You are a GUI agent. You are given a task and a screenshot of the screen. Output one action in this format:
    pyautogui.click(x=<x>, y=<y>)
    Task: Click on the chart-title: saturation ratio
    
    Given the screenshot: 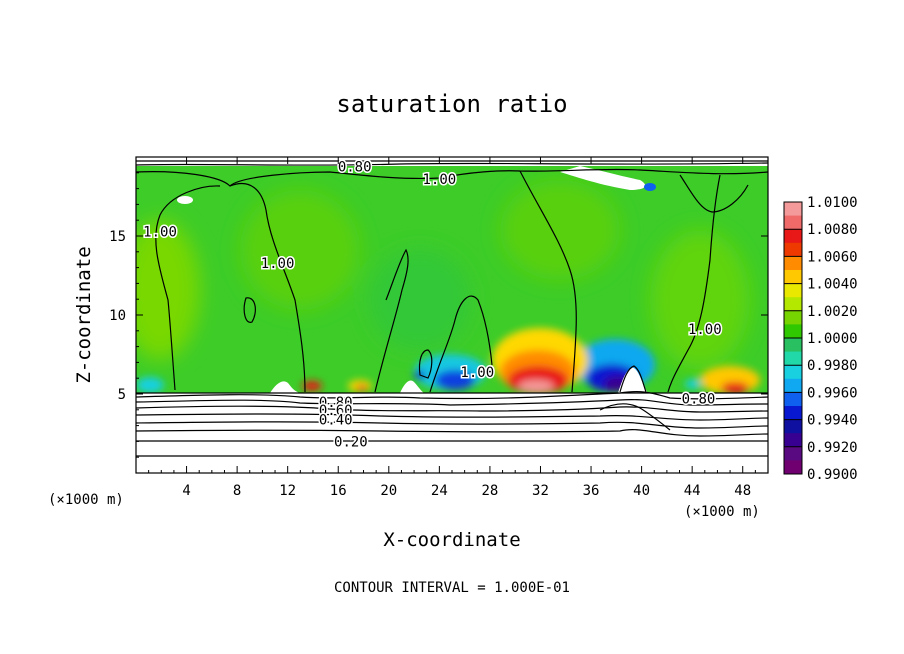 What is the action you would take?
    pyautogui.click(x=451, y=104)
    